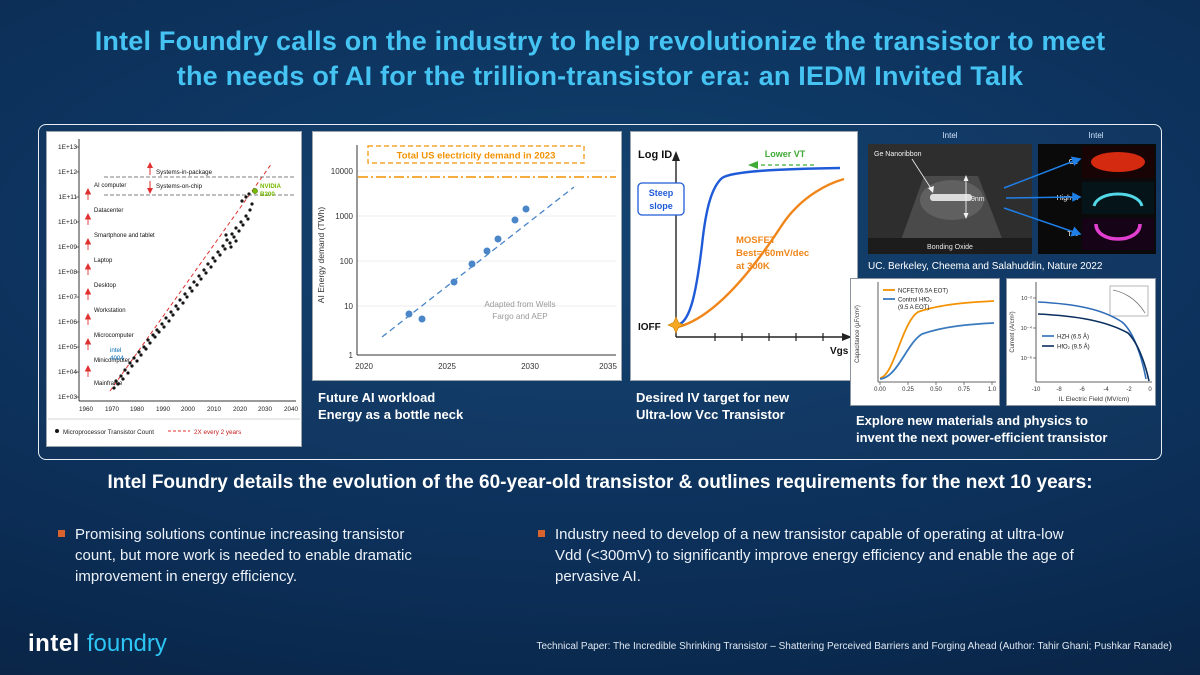 The height and width of the screenshot is (675, 1200). I want to click on svg-text: 2035, so click(608, 366).